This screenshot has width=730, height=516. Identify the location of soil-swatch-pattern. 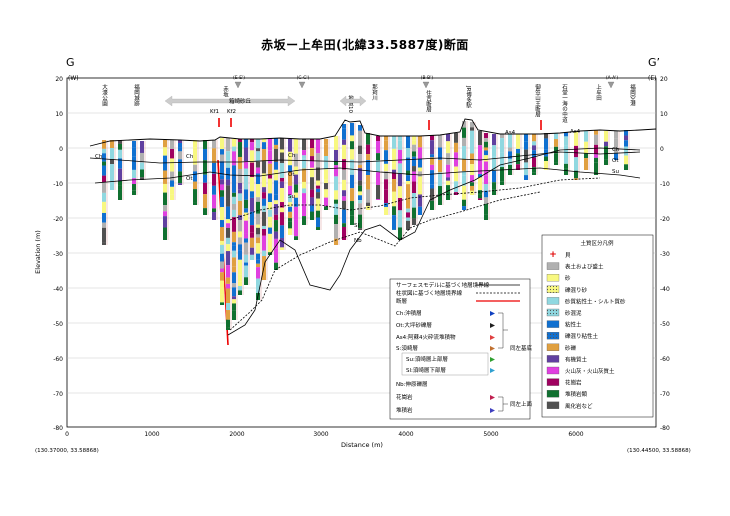
(553, 312).